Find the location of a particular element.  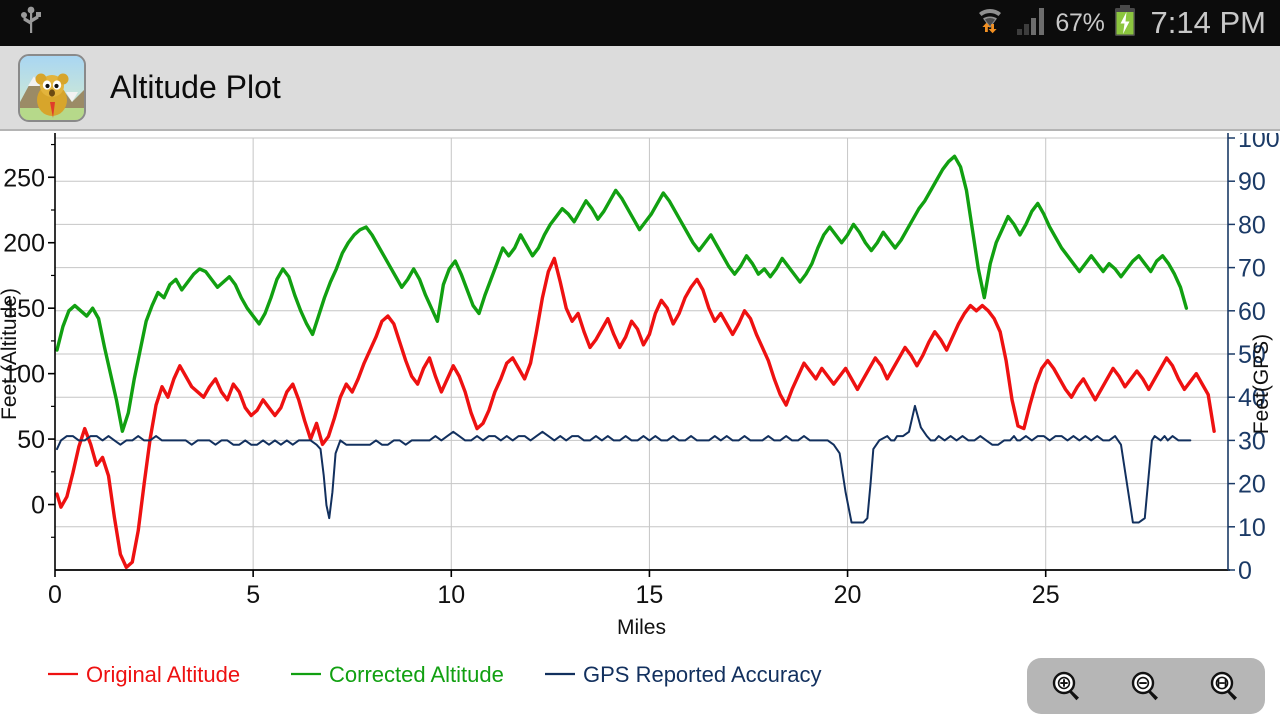

android-status-bar: 67% 7:14 PM is located at coordinates (640, 23).